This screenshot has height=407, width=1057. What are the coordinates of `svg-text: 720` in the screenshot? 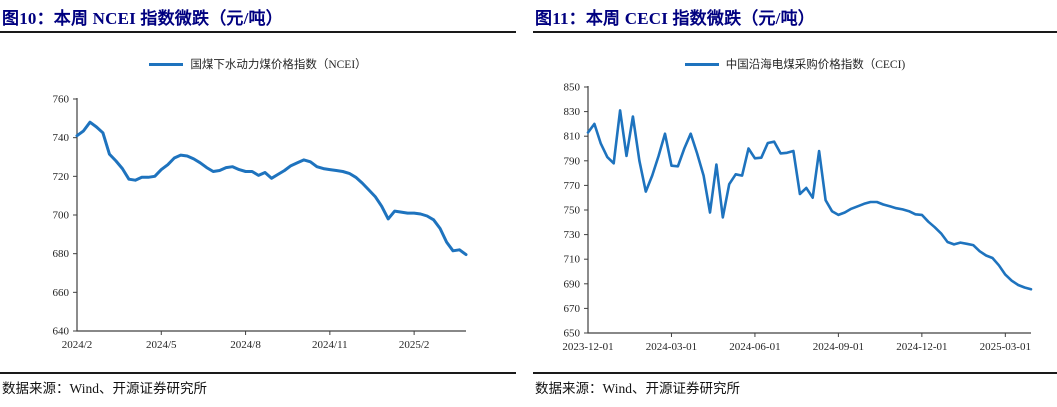 It's located at (61, 177).